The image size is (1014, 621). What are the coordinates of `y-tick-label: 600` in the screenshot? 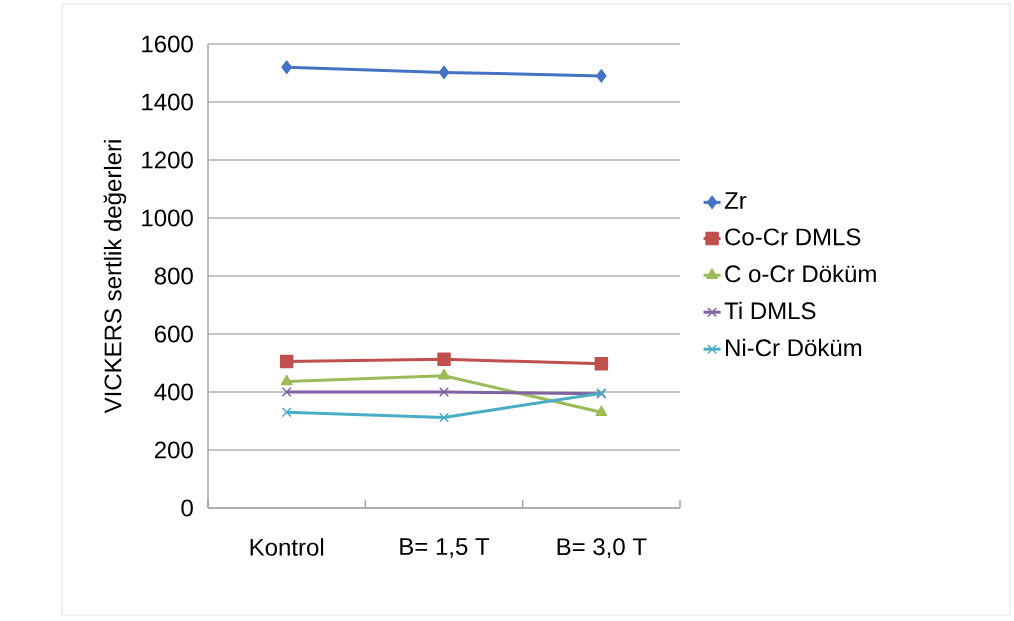 It's located at (173, 334).